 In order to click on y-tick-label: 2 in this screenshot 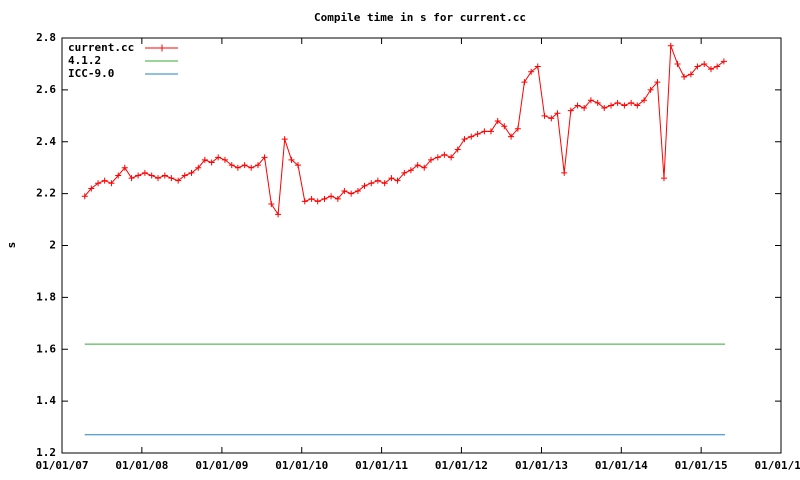, I will do `click(52, 245)`.